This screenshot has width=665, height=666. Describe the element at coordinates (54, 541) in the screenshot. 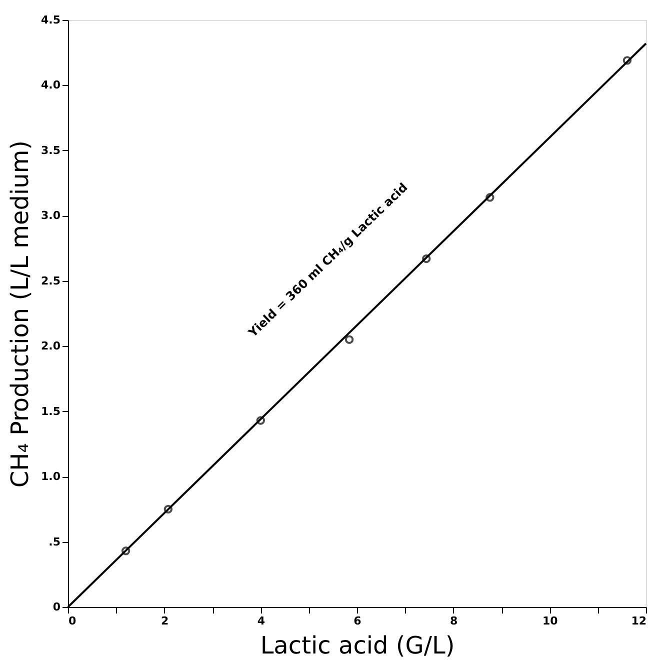

I see `y-tick-label: .5` at that location.